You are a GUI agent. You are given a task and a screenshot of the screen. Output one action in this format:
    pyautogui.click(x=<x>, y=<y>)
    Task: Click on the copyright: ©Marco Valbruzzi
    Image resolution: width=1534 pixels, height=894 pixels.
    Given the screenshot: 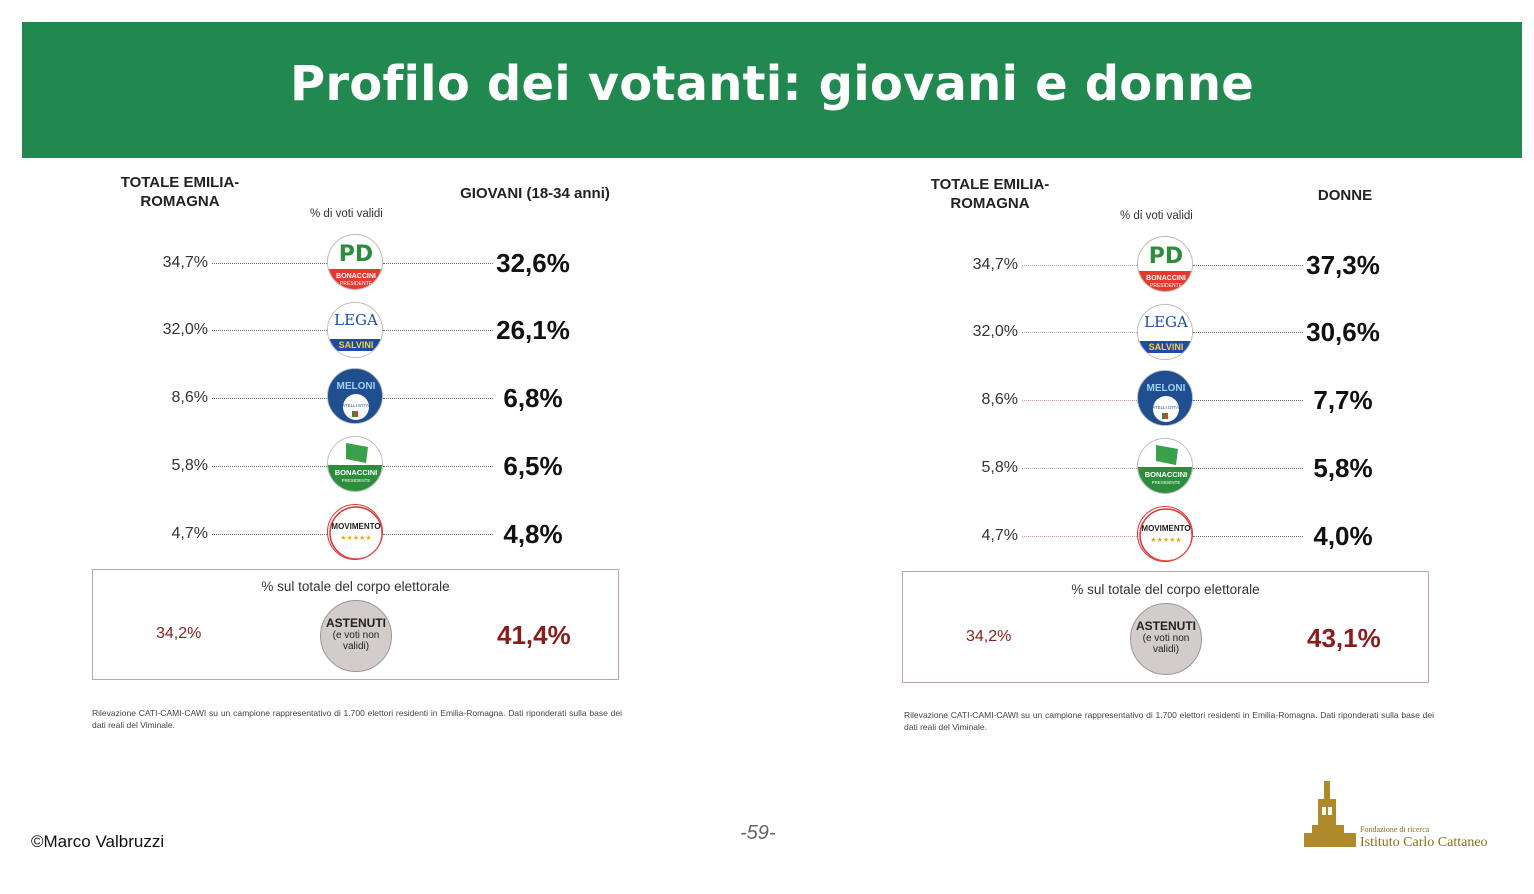 What is the action you would take?
    pyautogui.click(x=98, y=841)
    